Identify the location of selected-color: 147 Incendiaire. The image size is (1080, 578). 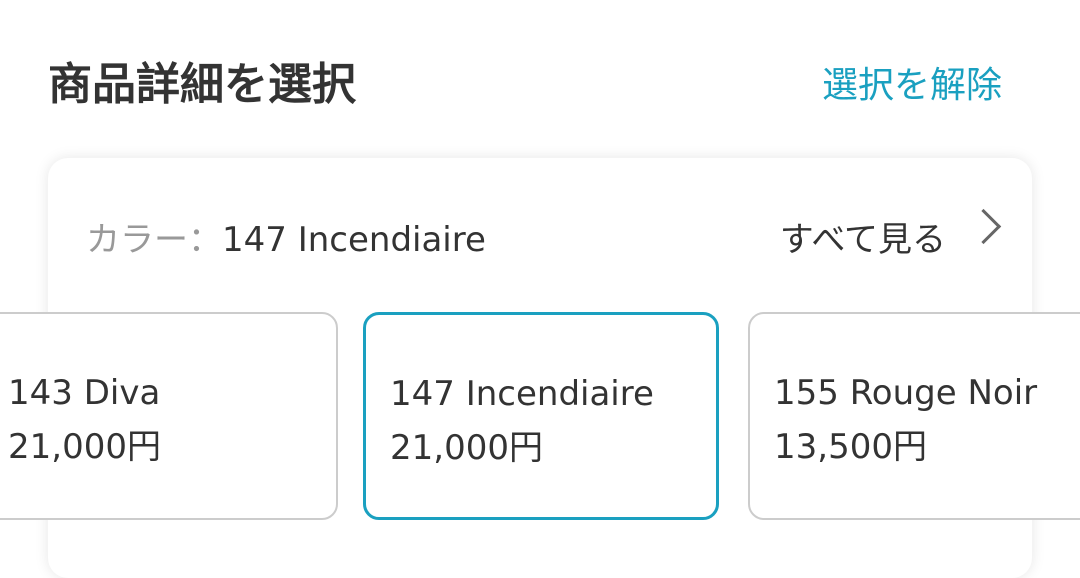
(354, 240).